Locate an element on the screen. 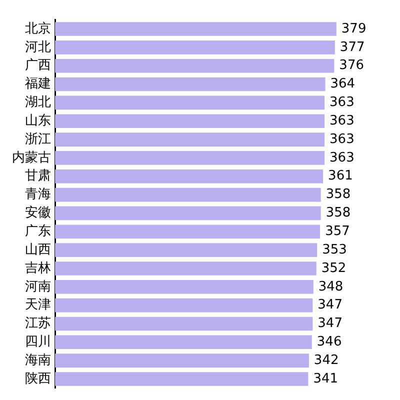 Image resolution: width=400 pixels, height=400 pixels. y-tick-label: 浙江 is located at coordinates (38, 139).